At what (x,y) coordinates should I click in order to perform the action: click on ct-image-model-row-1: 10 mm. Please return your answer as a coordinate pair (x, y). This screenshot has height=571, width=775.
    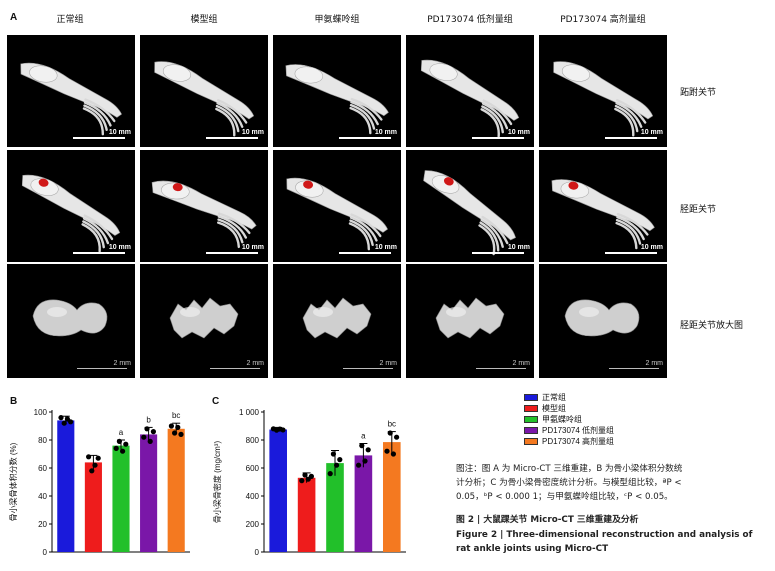
    Looking at the image, I should click on (204, 91).